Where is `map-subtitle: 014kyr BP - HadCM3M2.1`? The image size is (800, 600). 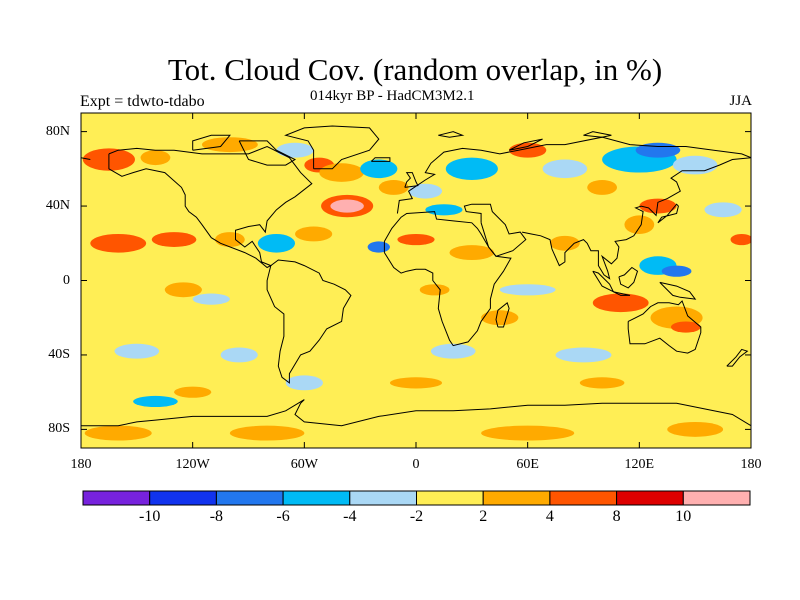 map-subtitle: 014kyr BP - HadCM3M2.1 is located at coordinates (392, 96).